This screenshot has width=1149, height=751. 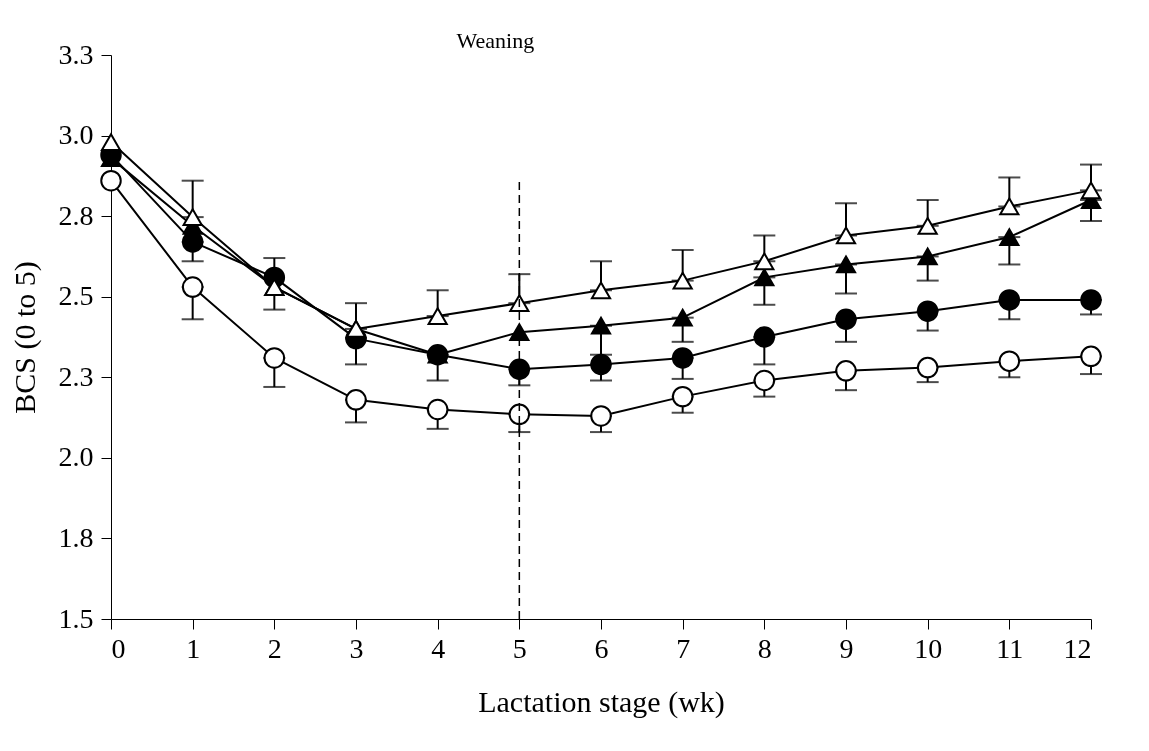 What do you see at coordinates (76, 135) in the screenshot?
I see `y-tick-label: 3.0` at bounding box center [76, 135].